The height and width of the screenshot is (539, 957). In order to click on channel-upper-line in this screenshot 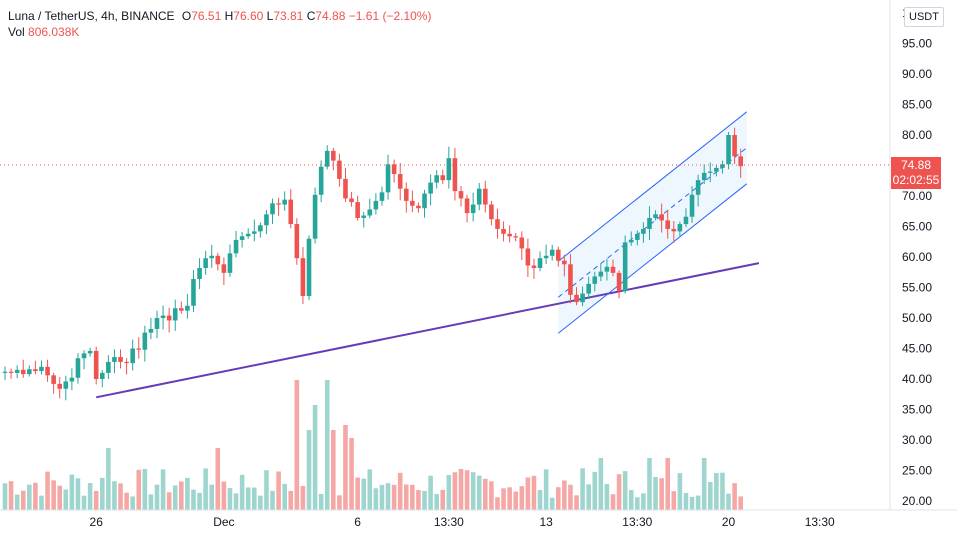, I will do `click(652, 186)`.